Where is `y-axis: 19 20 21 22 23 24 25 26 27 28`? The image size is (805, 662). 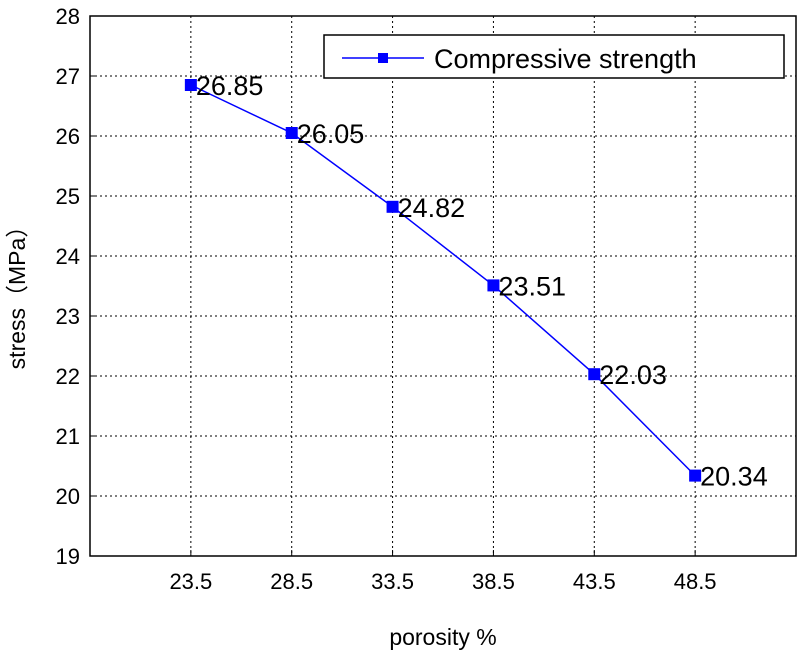
y-axis: 19 20 21 22 23 24 25 26 27 28 is located at coordinates (76, 286).